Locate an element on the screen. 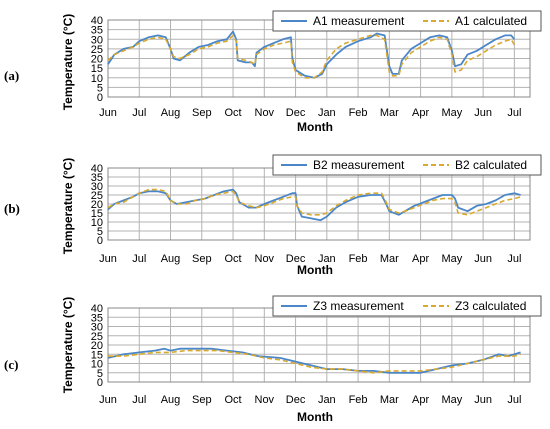 The width and height of the screenshot is (550, 429). panel-label: (c) is located at coordinates (11, 364).